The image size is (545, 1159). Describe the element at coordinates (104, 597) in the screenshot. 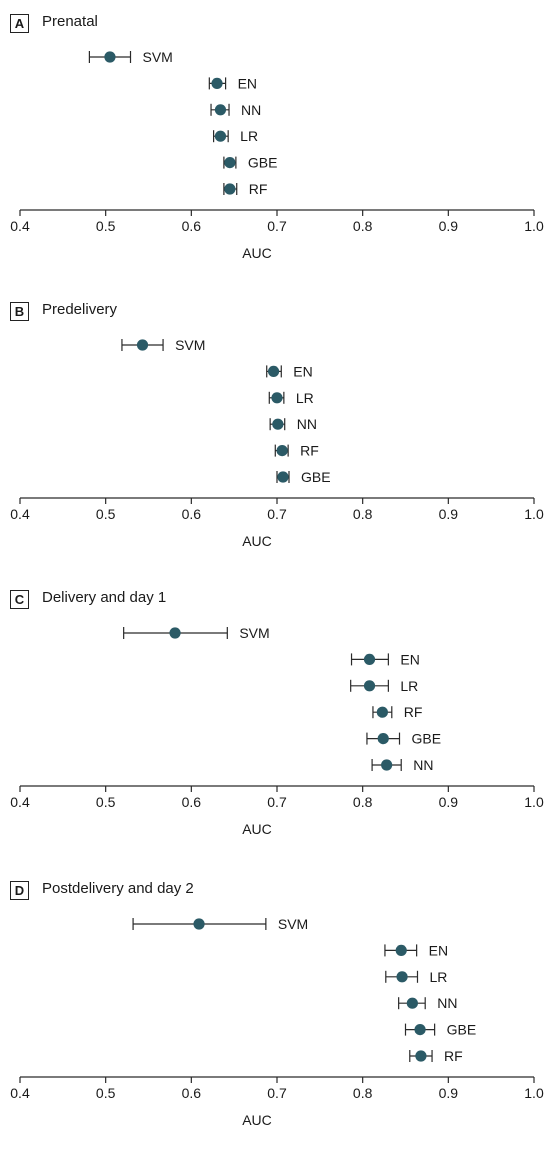

I see `panel-title: Delivery and day 1` at that location.